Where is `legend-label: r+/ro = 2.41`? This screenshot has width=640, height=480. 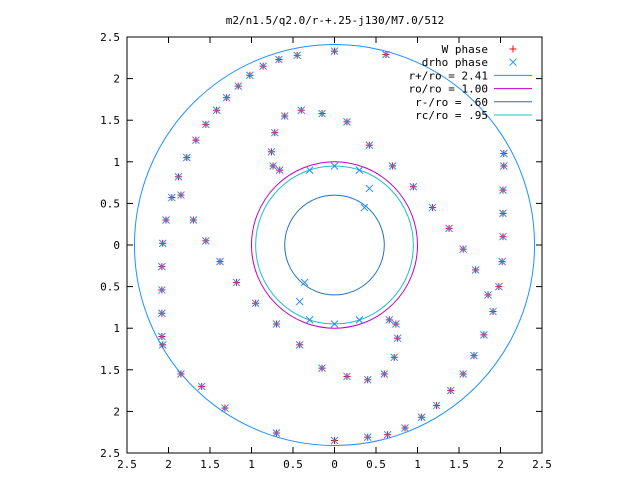 legend-label: r+/ro = 2.41 is located at coordinates (448, 75).